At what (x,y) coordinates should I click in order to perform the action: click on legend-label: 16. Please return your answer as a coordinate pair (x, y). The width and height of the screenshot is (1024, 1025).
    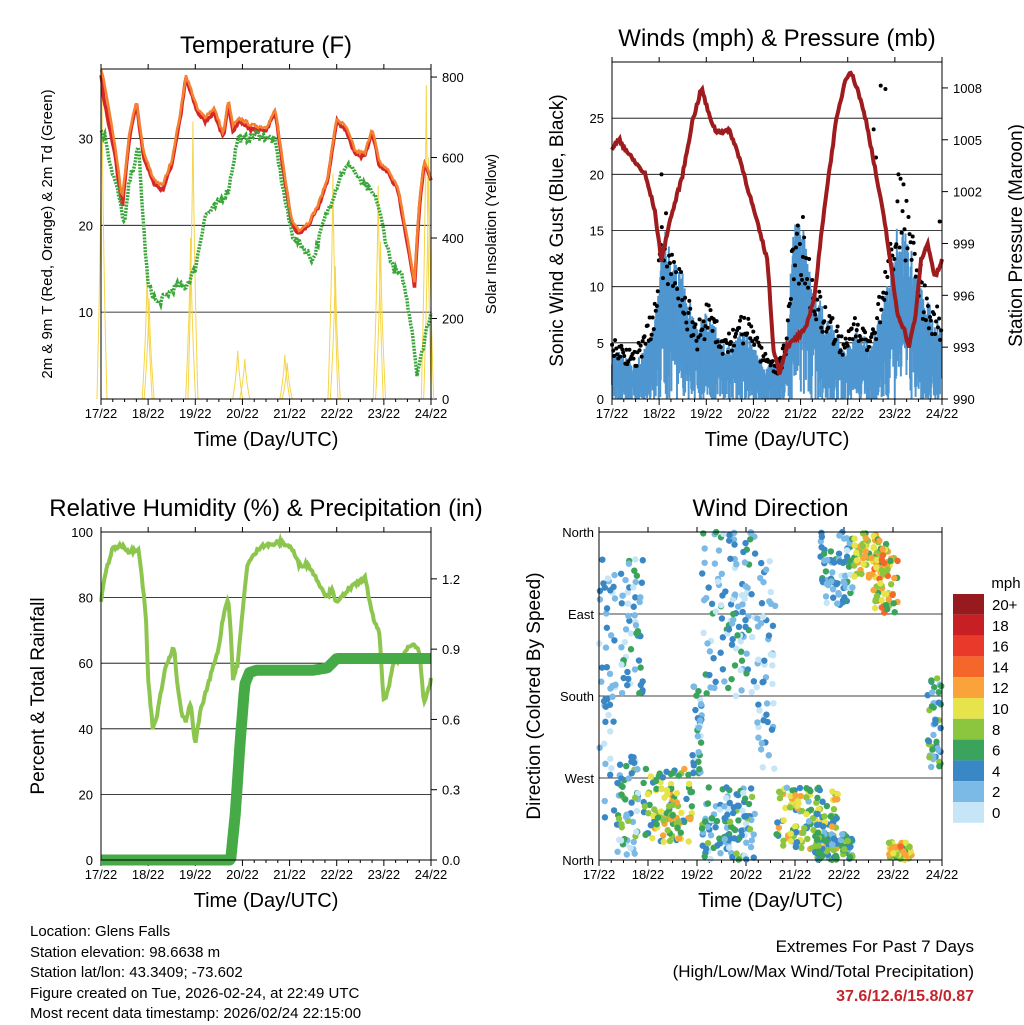
    Looking at the image, I should click on (1000, 647).